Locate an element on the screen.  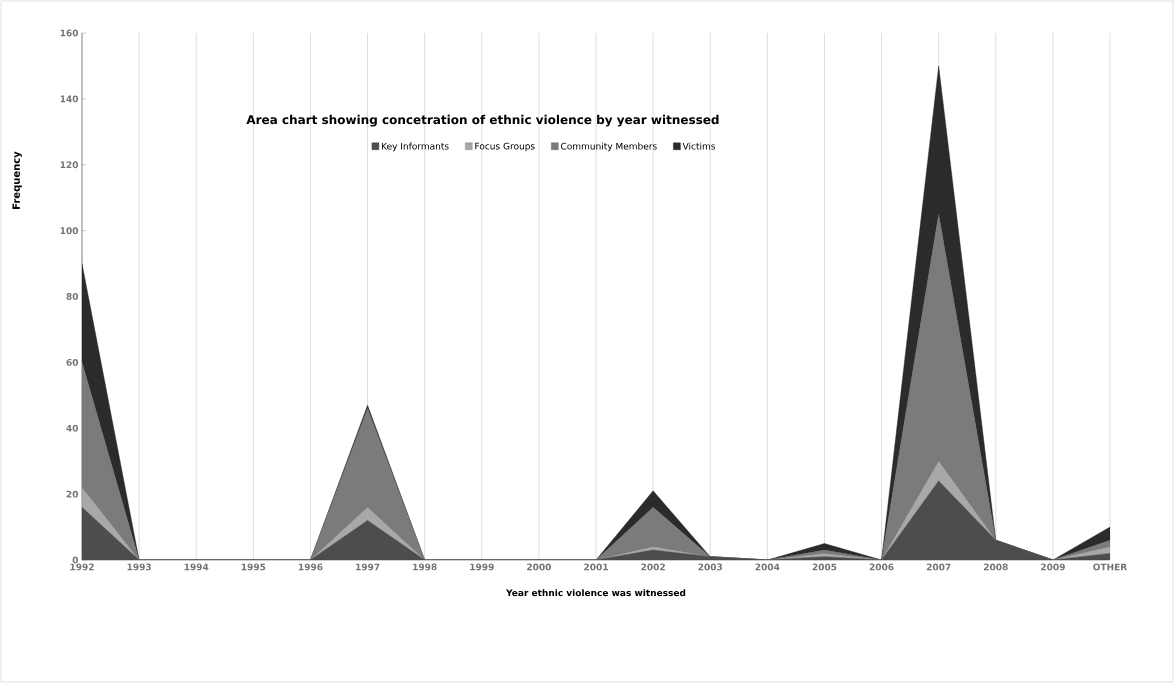
x-axis-title: Year ethnic violence was witnessed is located at coordinates (595, 593).